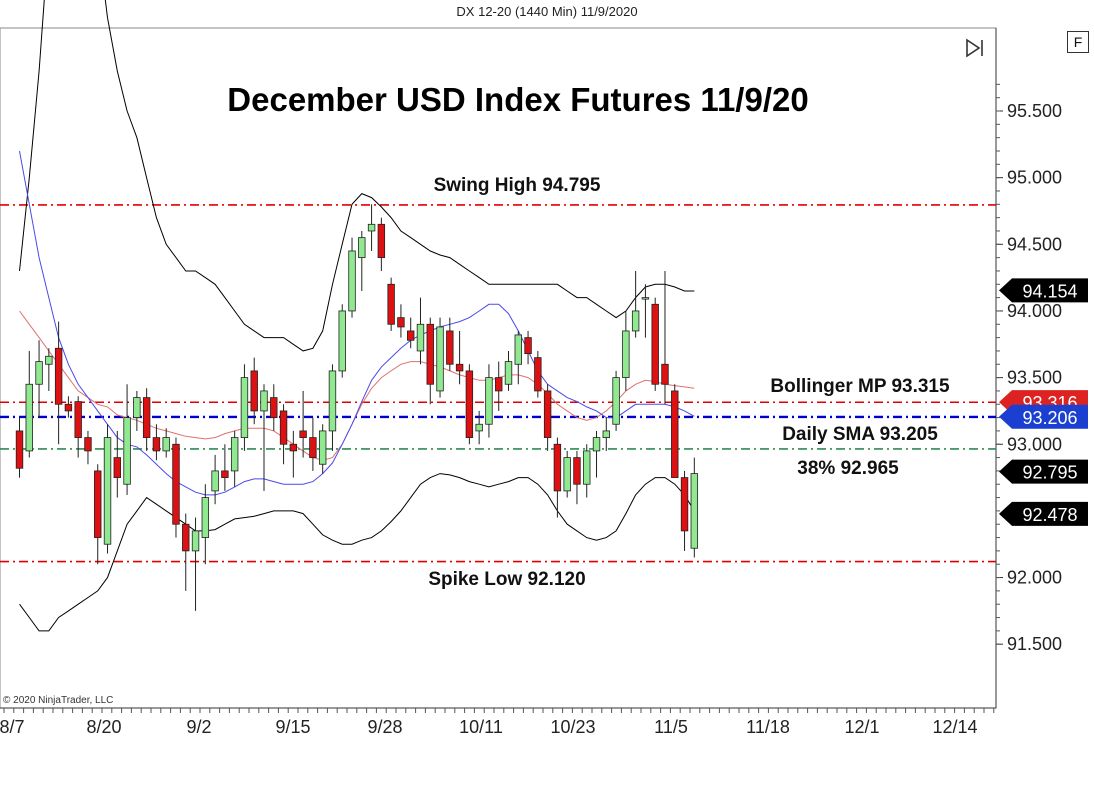 Image resolution: width=1094 pixels, height=796 pixels. What do you see at coordinates (1049, 515) in the screenshot?
I see `price-tag-label: 92.478` at bounding box center [1049, 515].